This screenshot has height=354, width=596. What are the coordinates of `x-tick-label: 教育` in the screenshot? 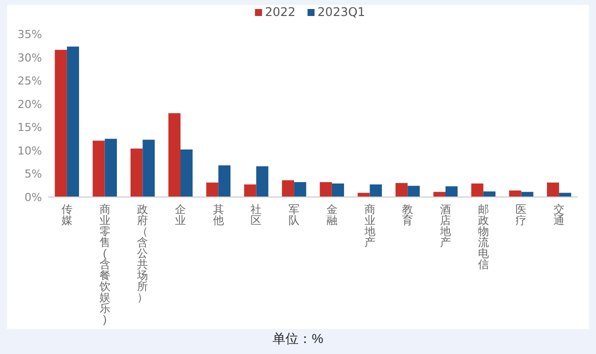 It's located at (408, 215).